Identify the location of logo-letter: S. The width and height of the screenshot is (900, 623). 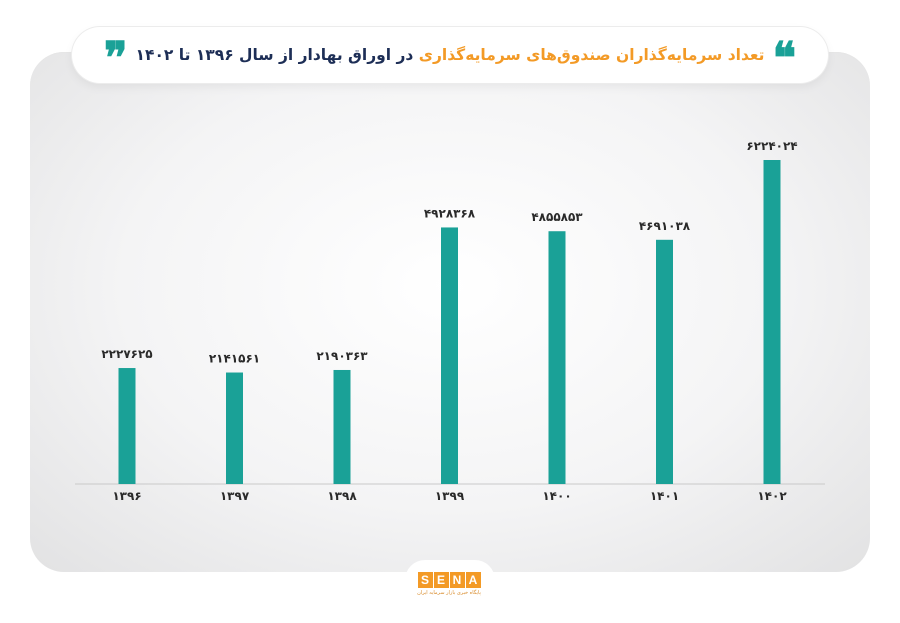
(425, 580).